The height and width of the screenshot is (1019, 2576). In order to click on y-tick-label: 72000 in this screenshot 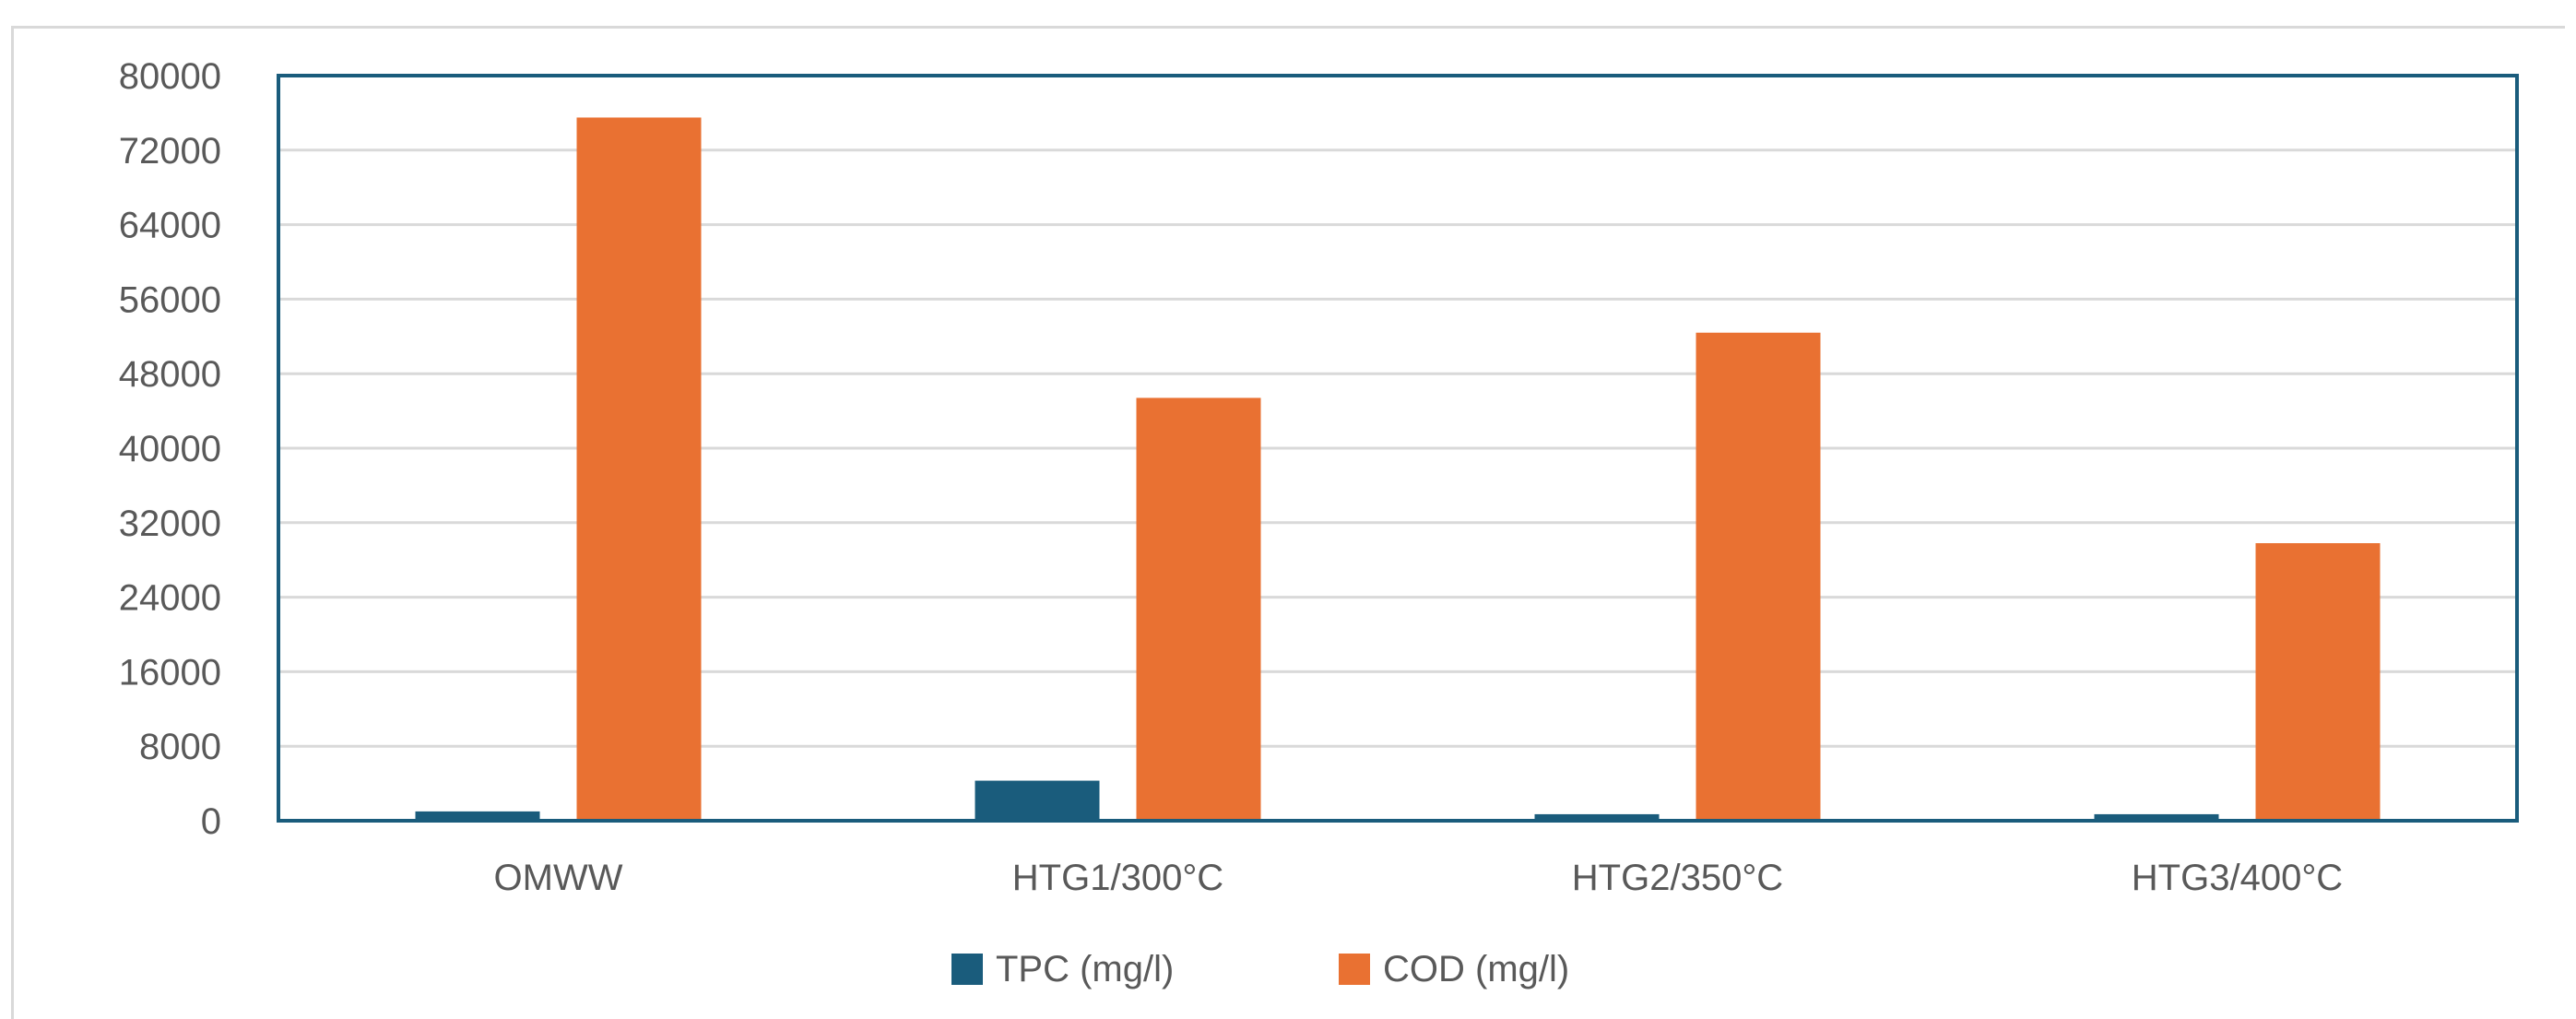, I will do `click(170, 151)`.